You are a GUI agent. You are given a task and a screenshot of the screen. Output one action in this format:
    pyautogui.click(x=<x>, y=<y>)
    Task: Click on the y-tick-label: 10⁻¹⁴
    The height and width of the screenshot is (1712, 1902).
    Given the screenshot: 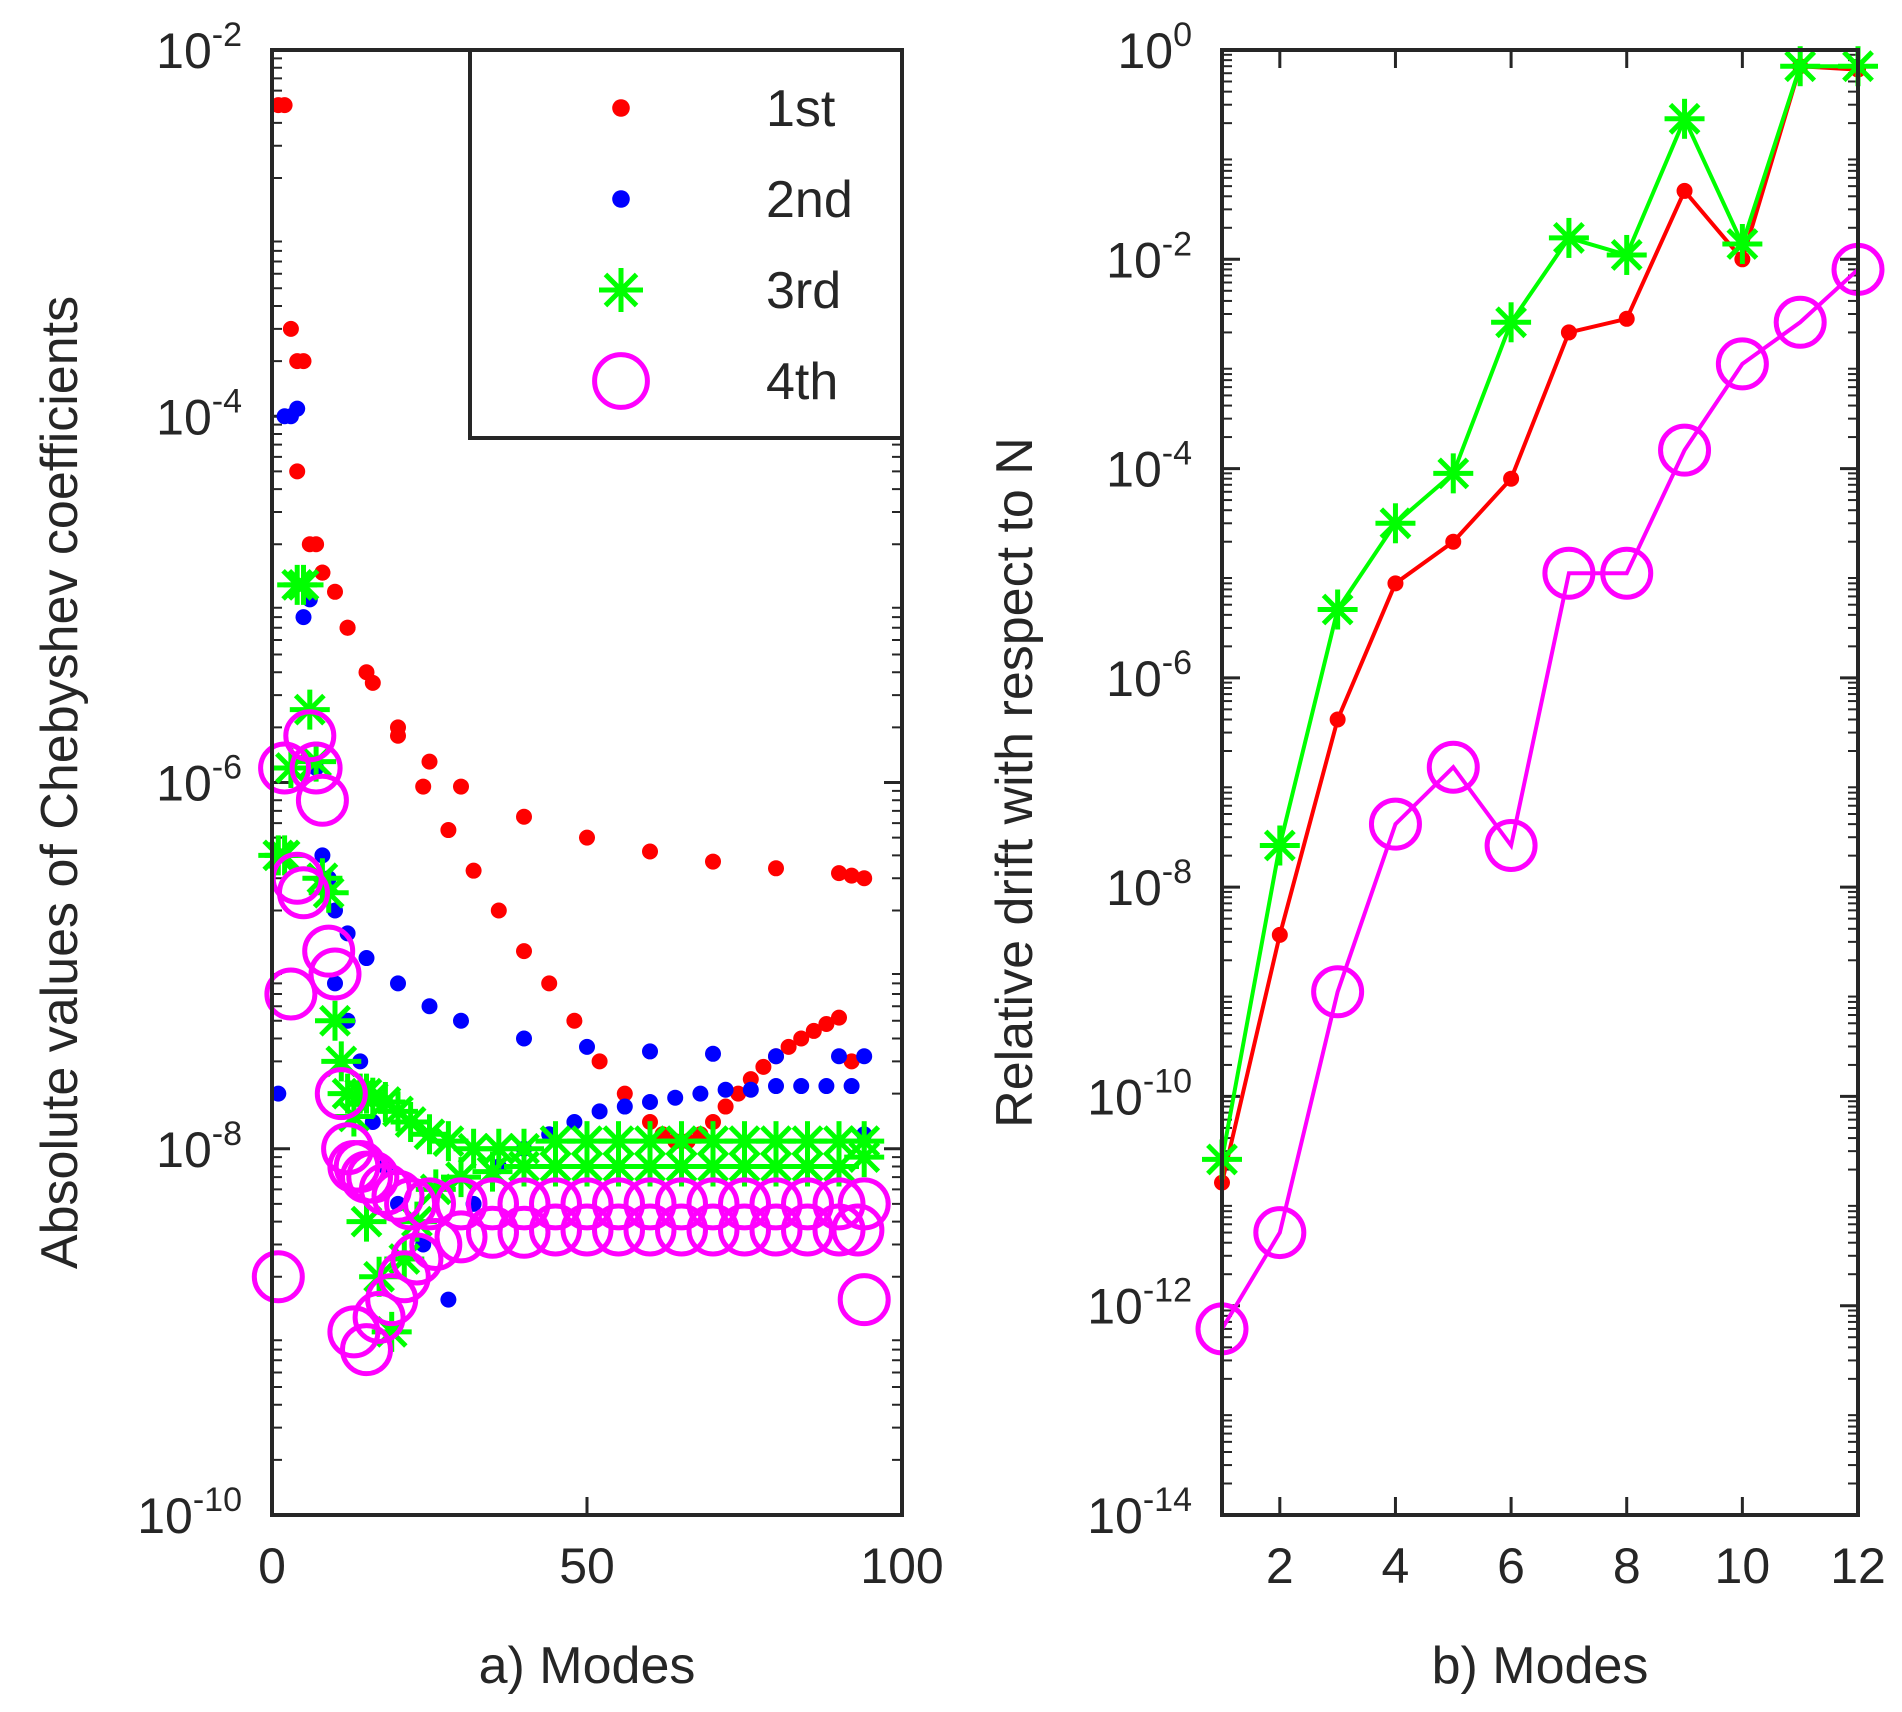 What is the action you would take?
    pyautogui.click(x=1139, y=1512)
    